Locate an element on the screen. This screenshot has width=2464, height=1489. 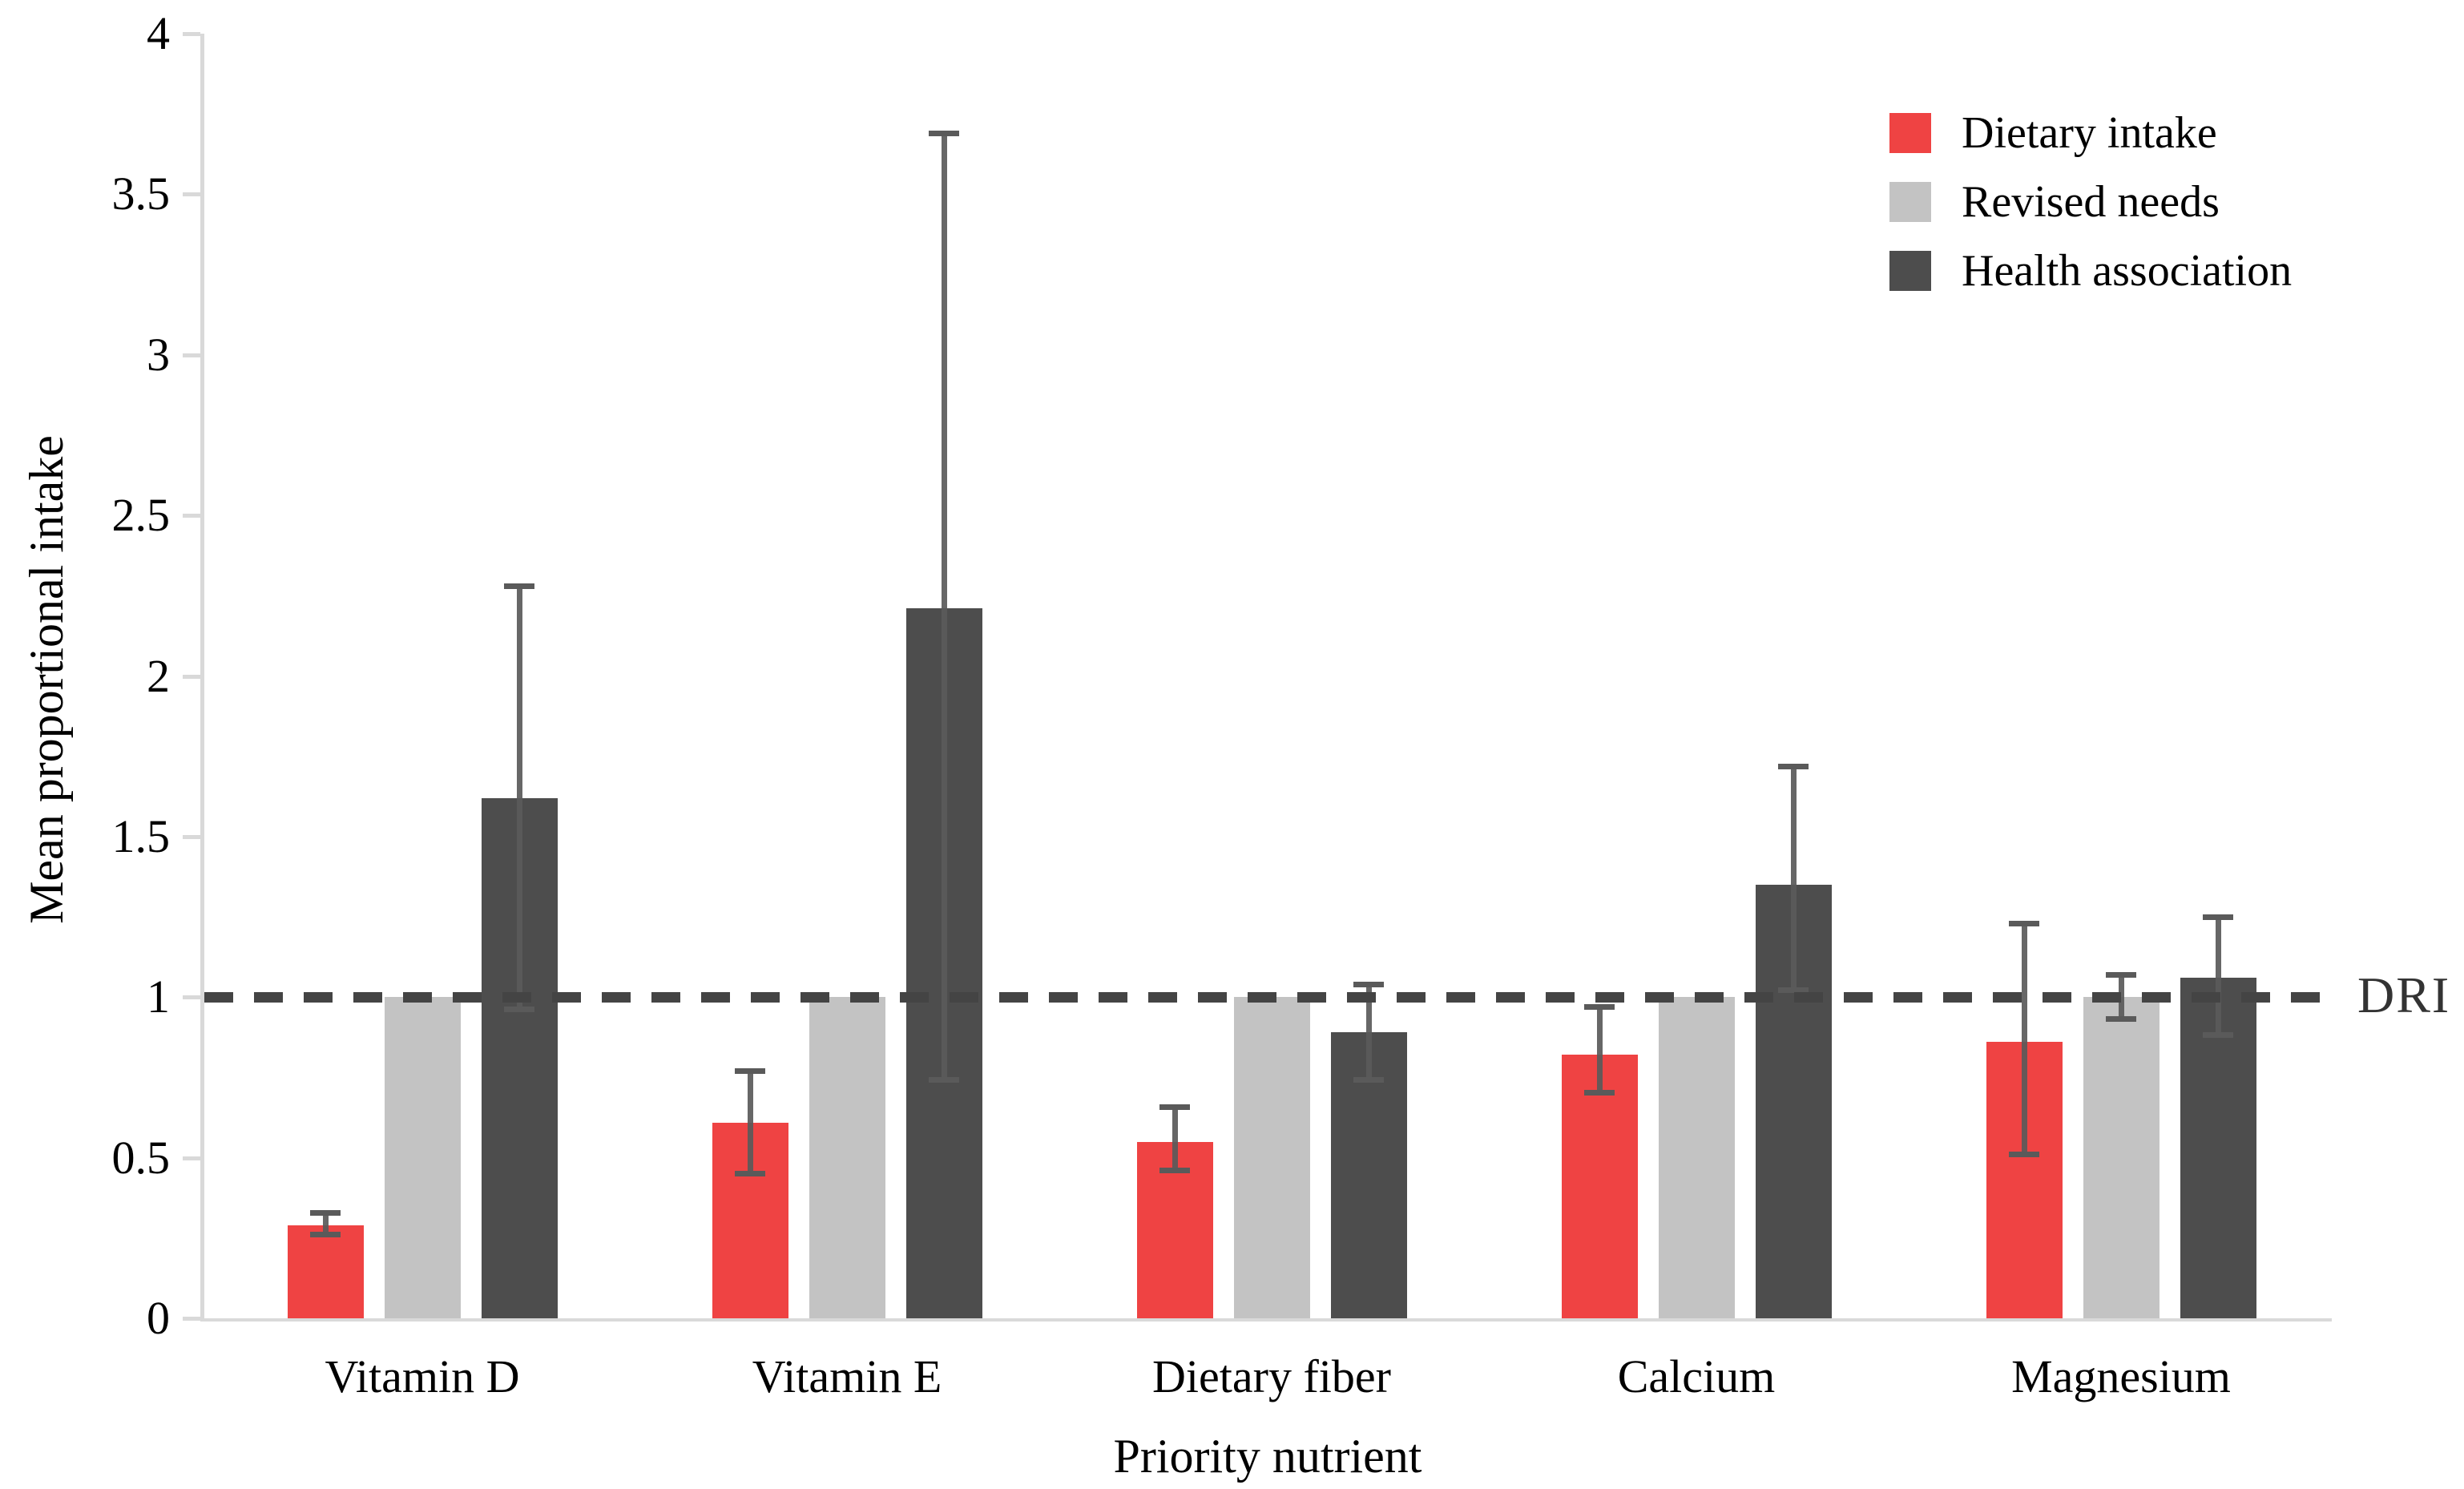
legend-label: Dietary intake is located at coordinates (2089, 133).